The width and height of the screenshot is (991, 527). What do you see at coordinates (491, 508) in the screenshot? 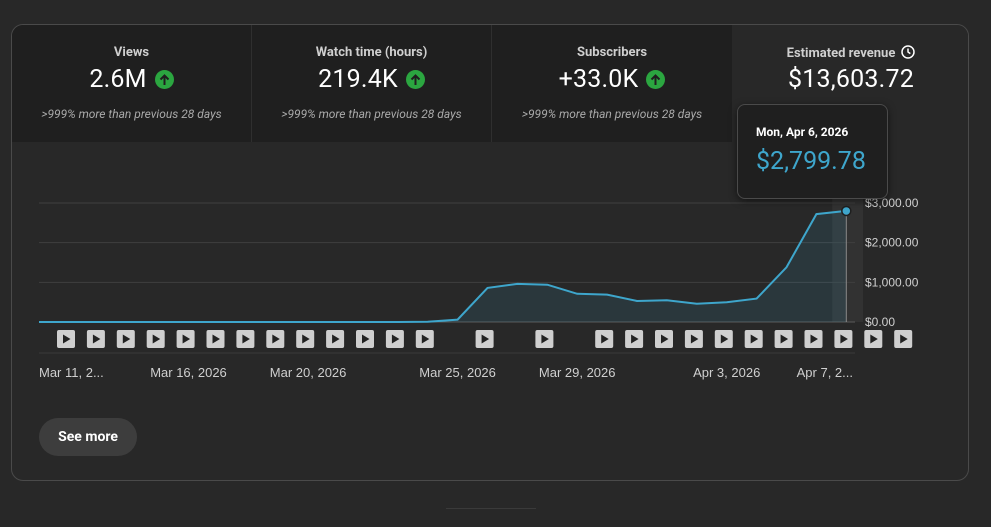
I see `divider` at bounding box center [491, 508].